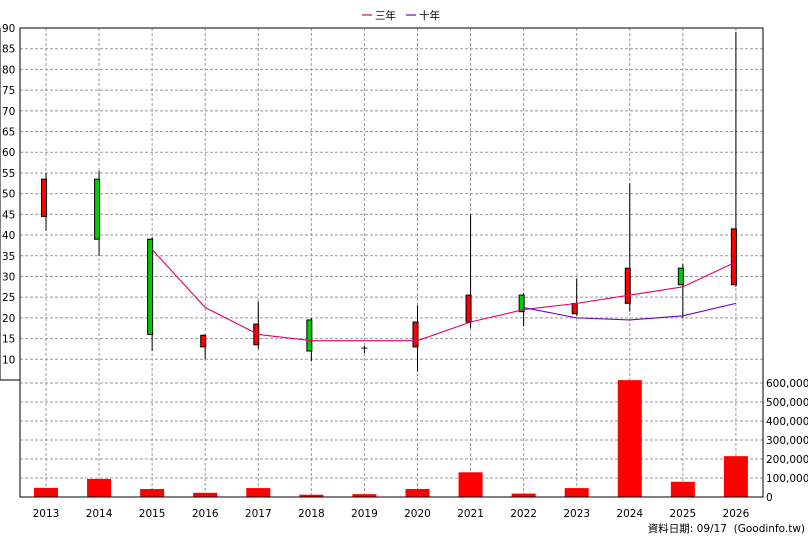 Image resolution: width=808 pixels, height=540 pixels. Describe the element at coordinates (152, 514) in the screenshot. I see `x-tick-label: 2015` at that location.